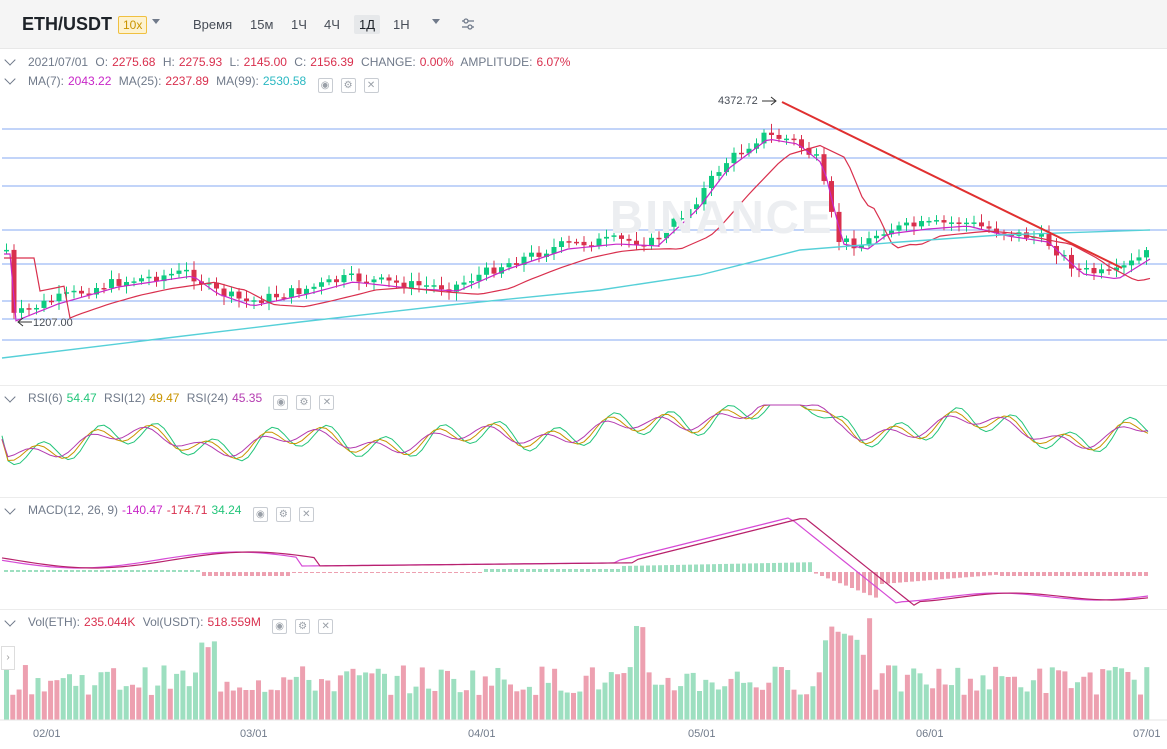 Image resolution: width=1167 pixels, height=749 pixels. I want to click on chevron-down-icon, so click(156, 21).